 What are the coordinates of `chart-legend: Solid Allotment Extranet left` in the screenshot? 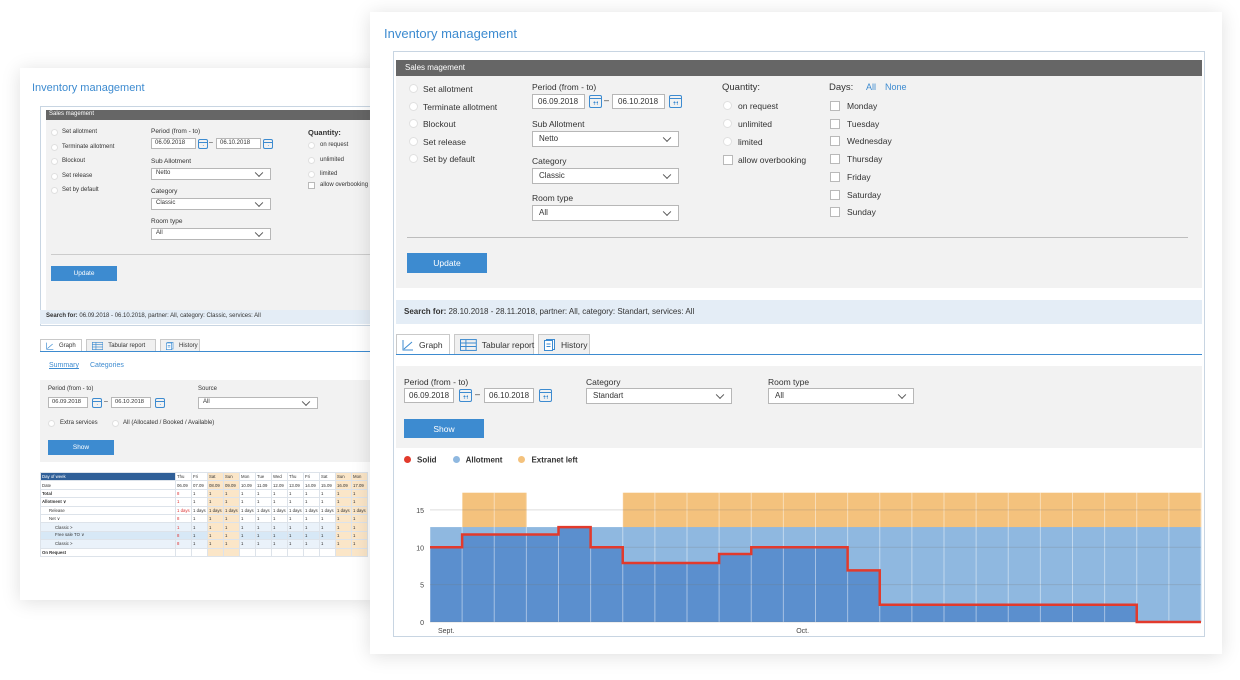 It's located at (499, 462).